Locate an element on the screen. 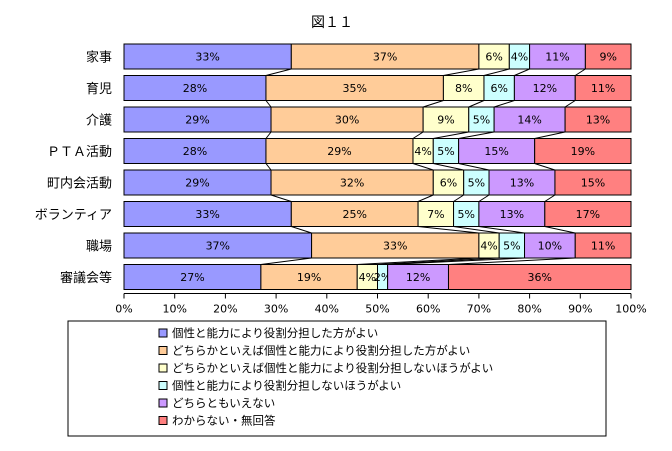  data-label: 17% is located at coordinates (588, 214).